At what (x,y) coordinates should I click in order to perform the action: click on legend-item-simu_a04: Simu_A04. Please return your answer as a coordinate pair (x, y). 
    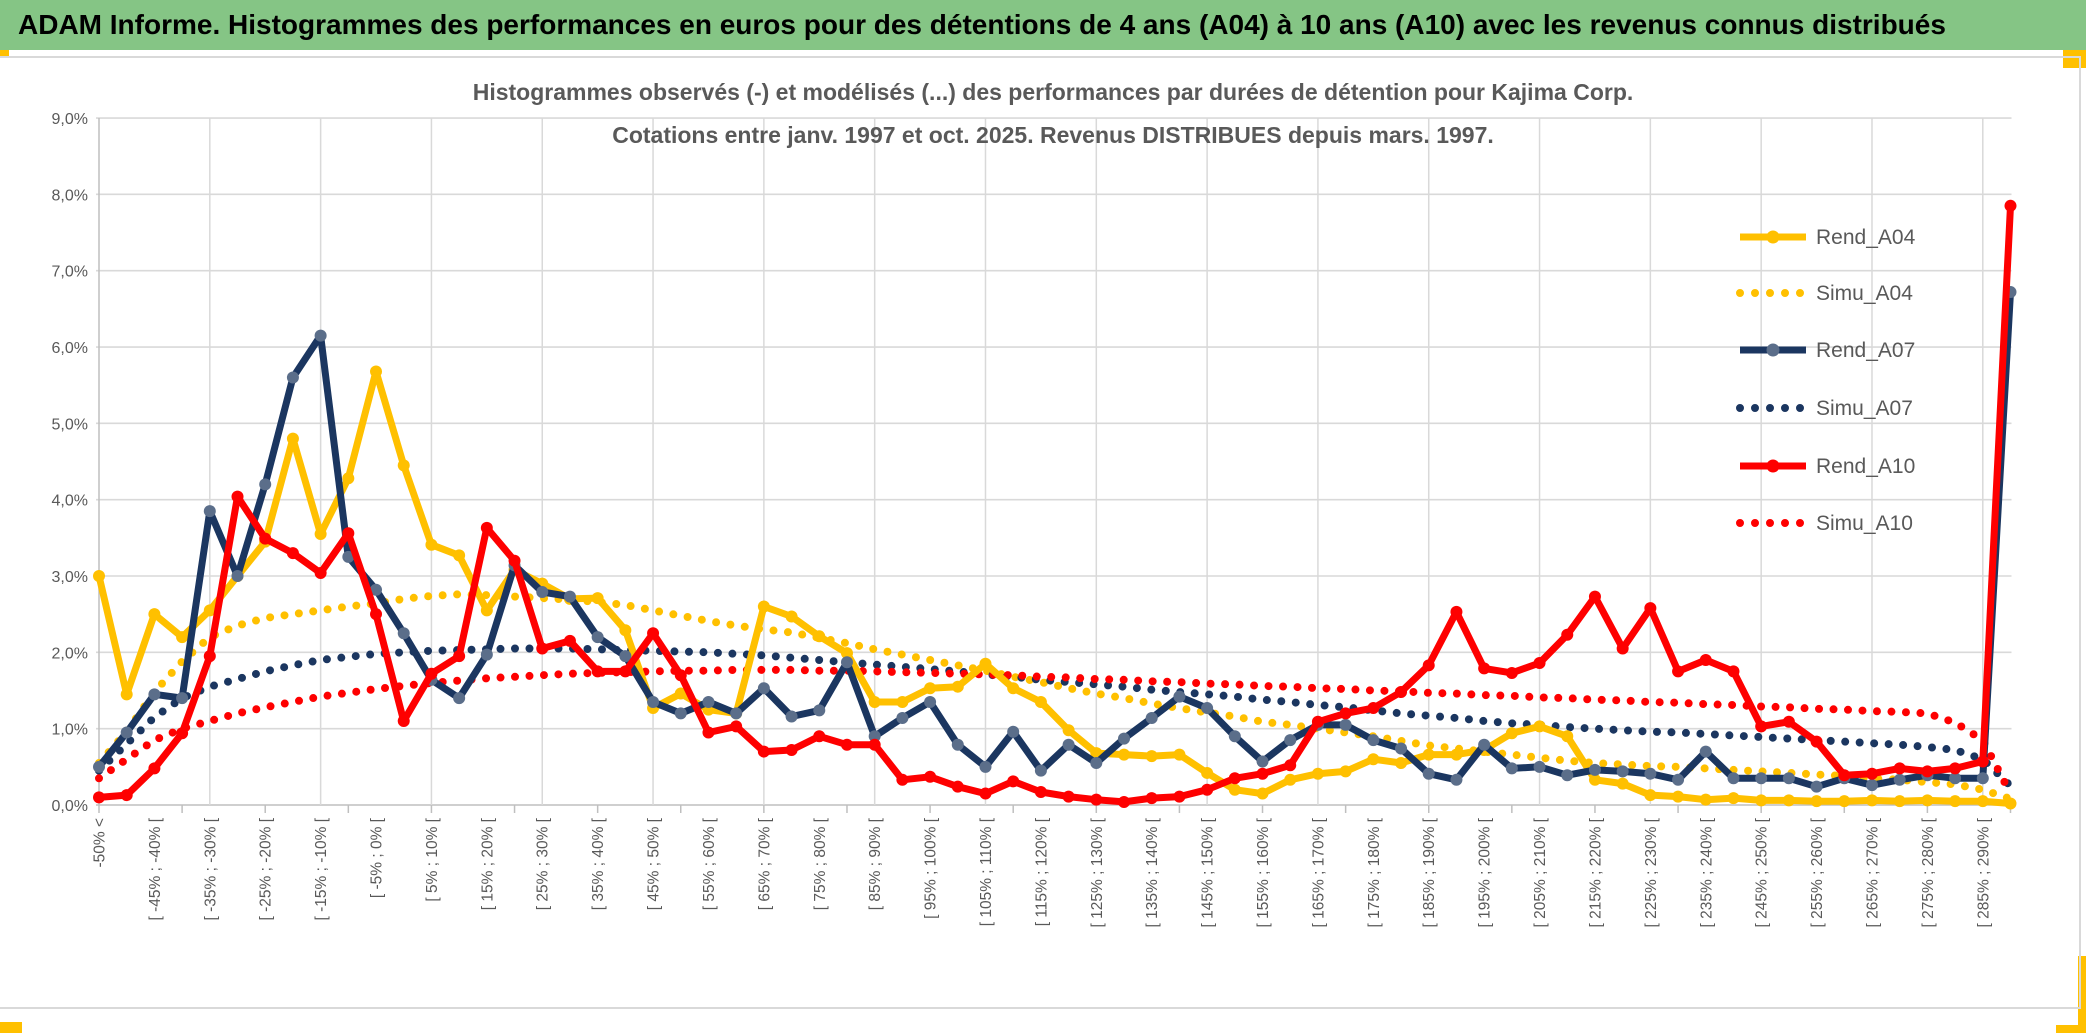
    Looking at the image, I should click on (1824, 293).